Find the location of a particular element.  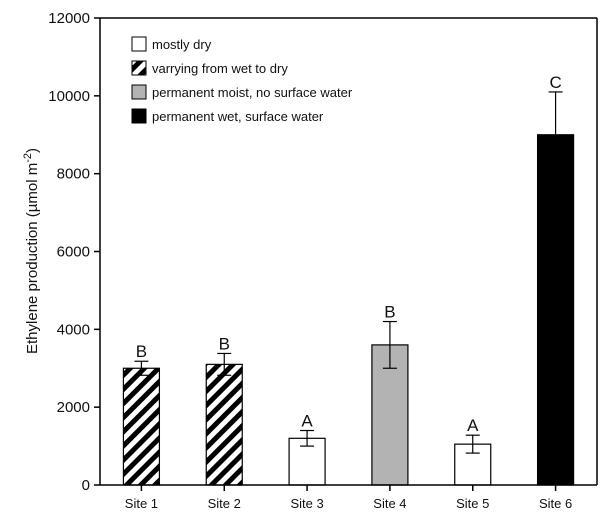

y-ticks-layer: 0 2000 4000 6000 8000 10000 12000 is located at coordinates (74, 252).